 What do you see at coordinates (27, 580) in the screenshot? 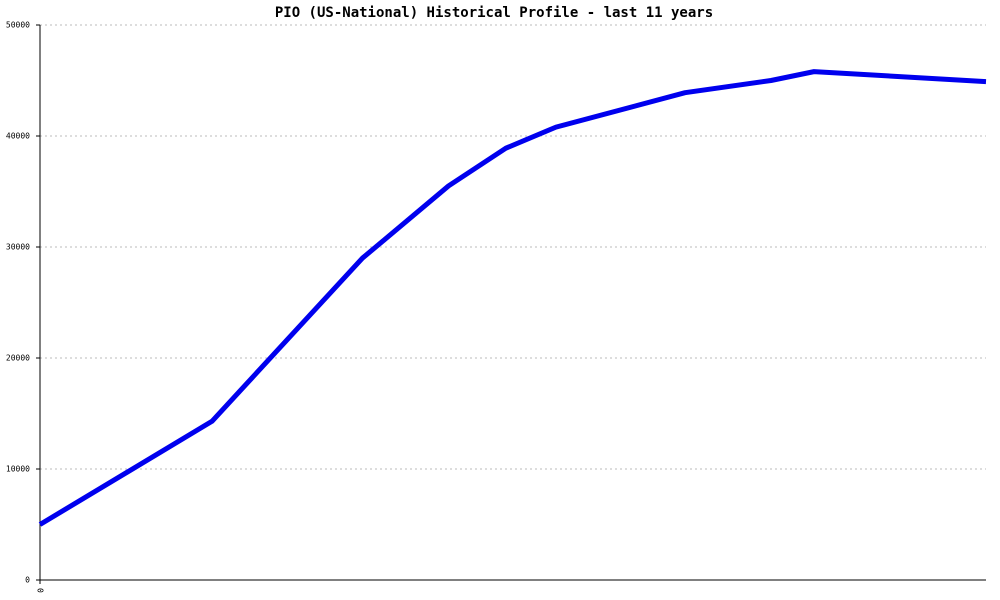
I see `y-tick-label: 0` at bounding box center [27, 580].